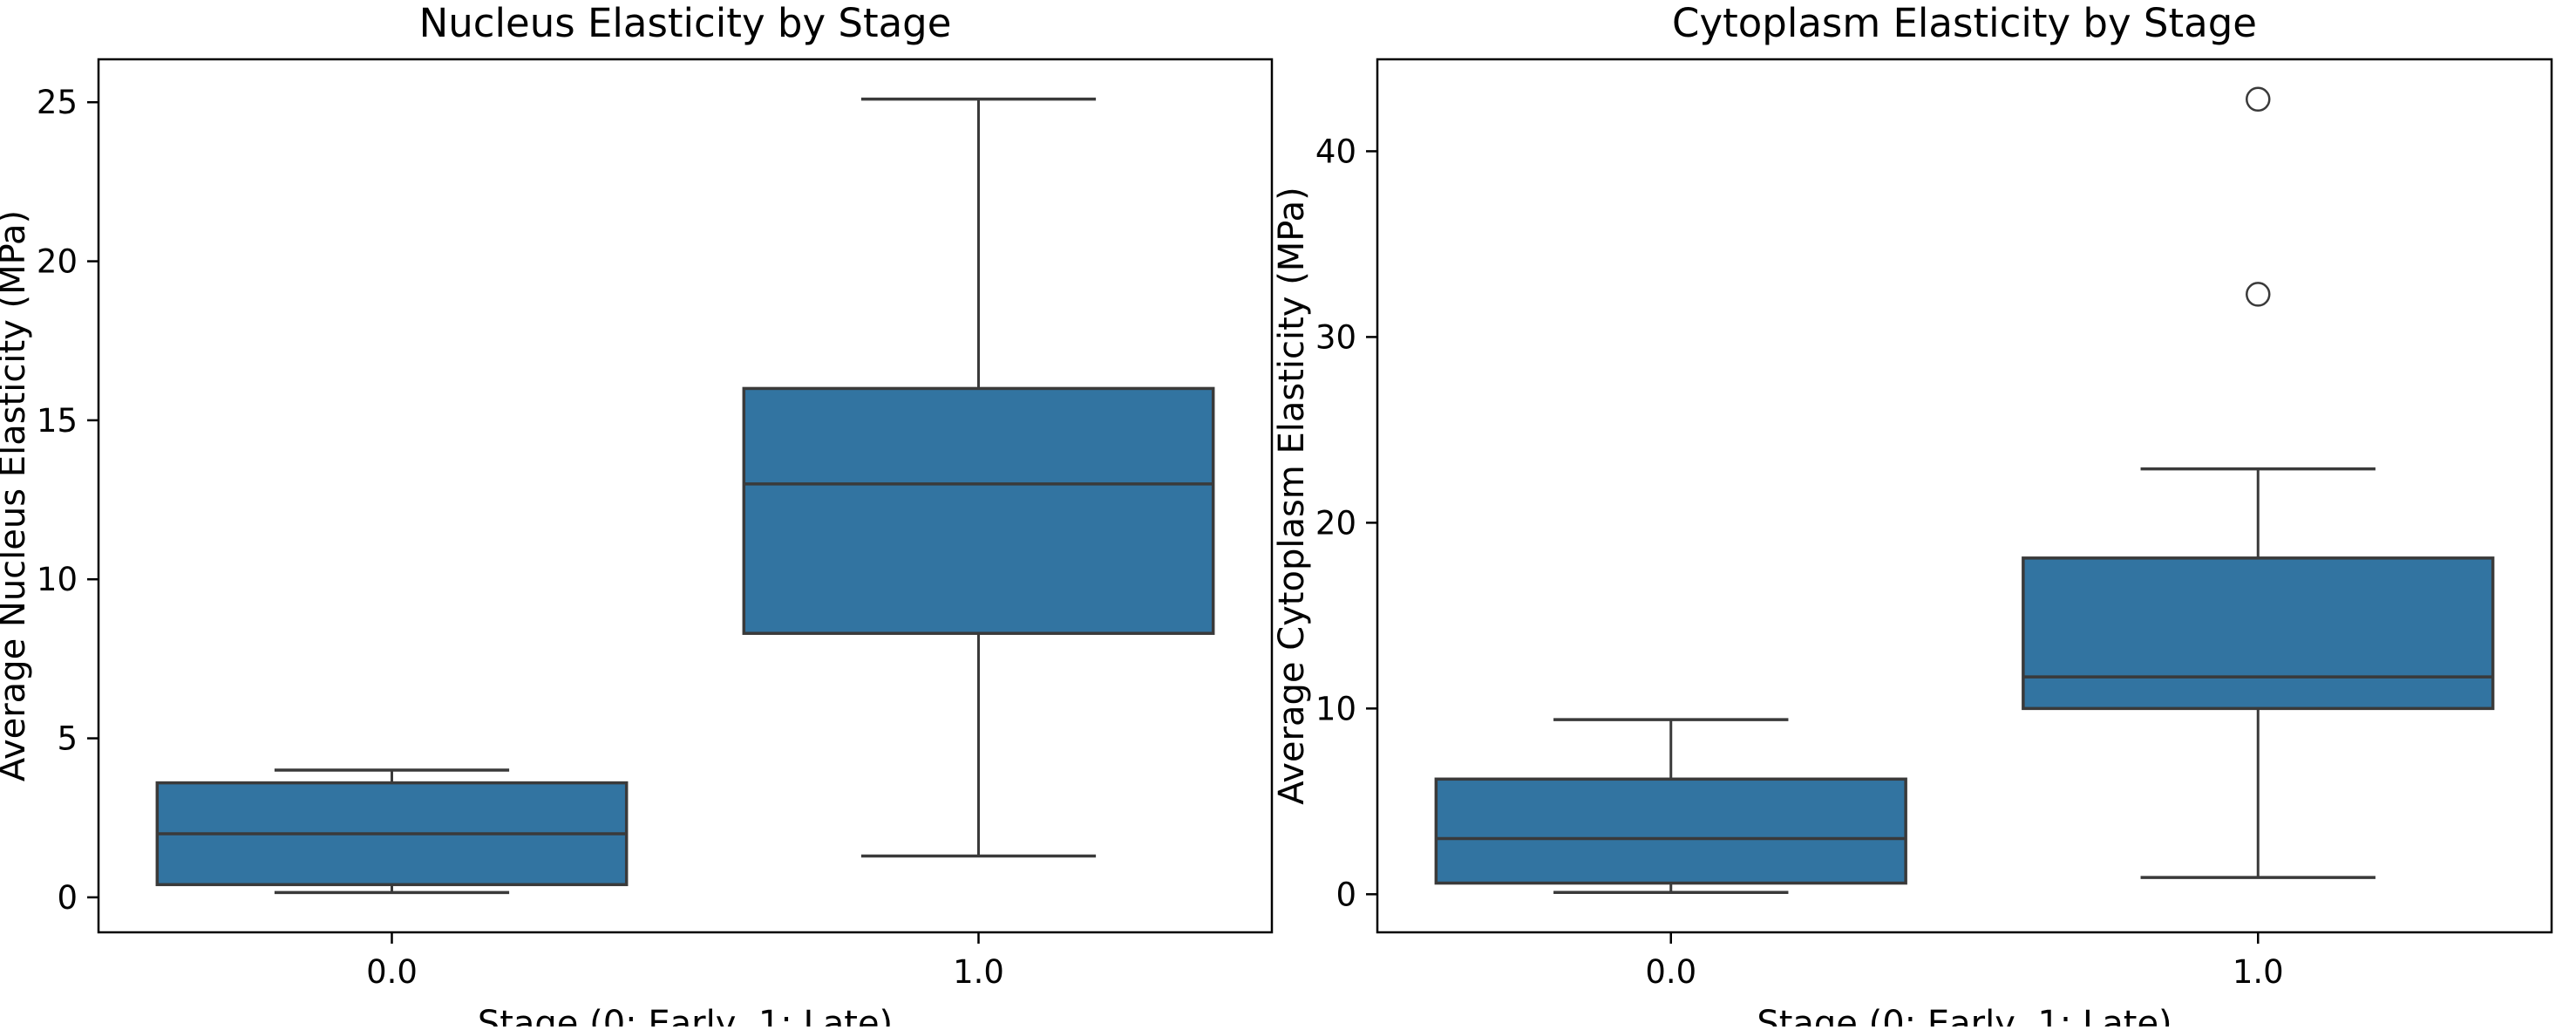 The width and height of the screenshot is (2576, 1030). What do you see at coordinates (685, 1015) in the screenshot?
I see `x-axis-label-nucleus: Stage (0: Early, 1: Late)` at bounding box center [685, 1015].